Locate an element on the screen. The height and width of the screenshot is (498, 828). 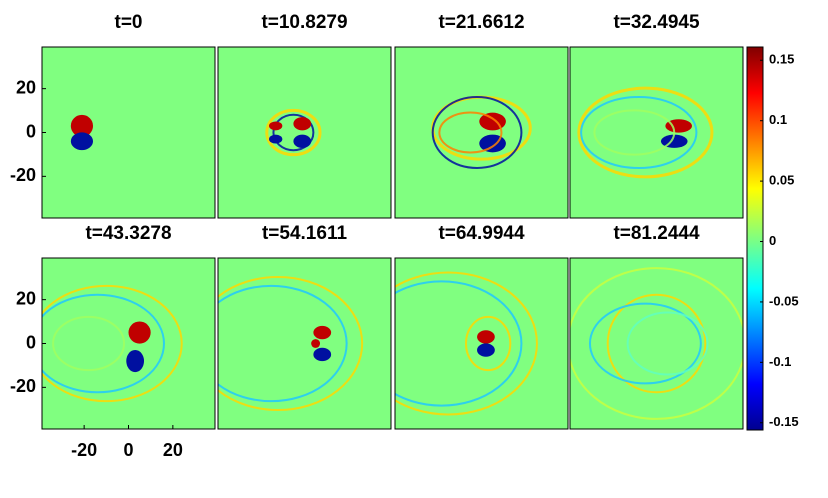
panel-title: t=0 is located at coordinates (129, 22).